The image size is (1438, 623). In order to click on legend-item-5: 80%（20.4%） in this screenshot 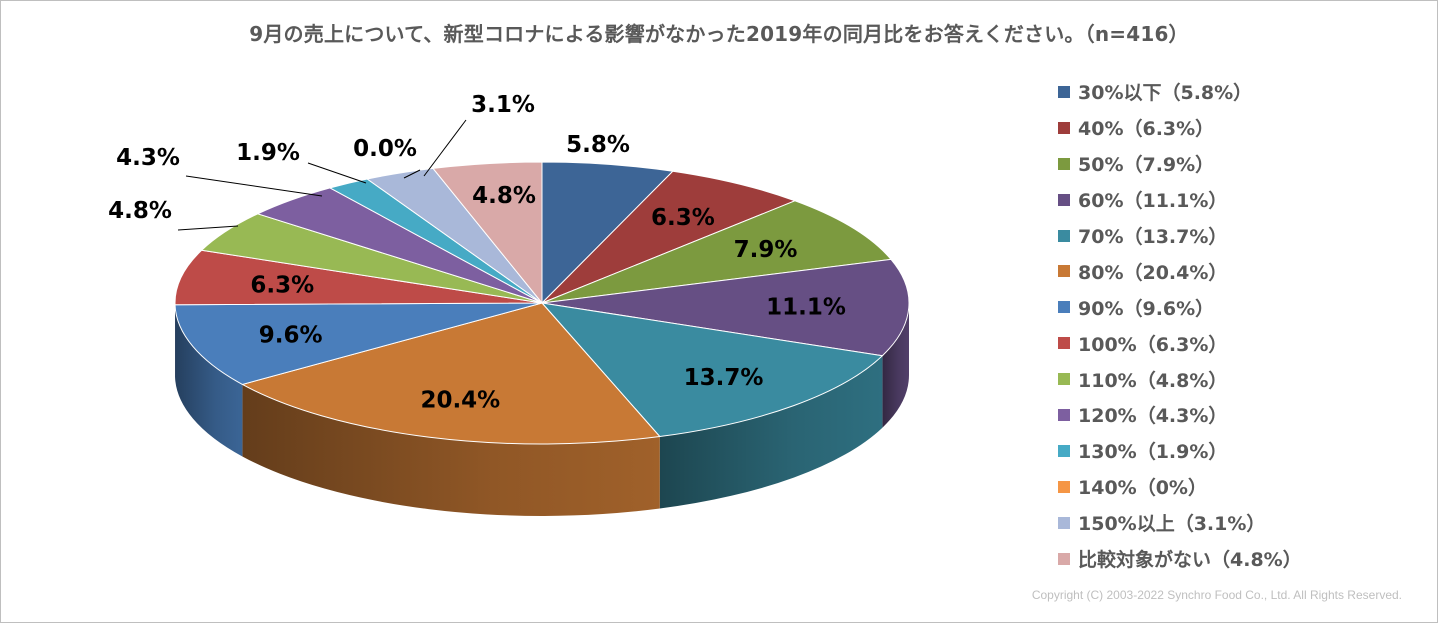, I will do `click(1180, 271)`.